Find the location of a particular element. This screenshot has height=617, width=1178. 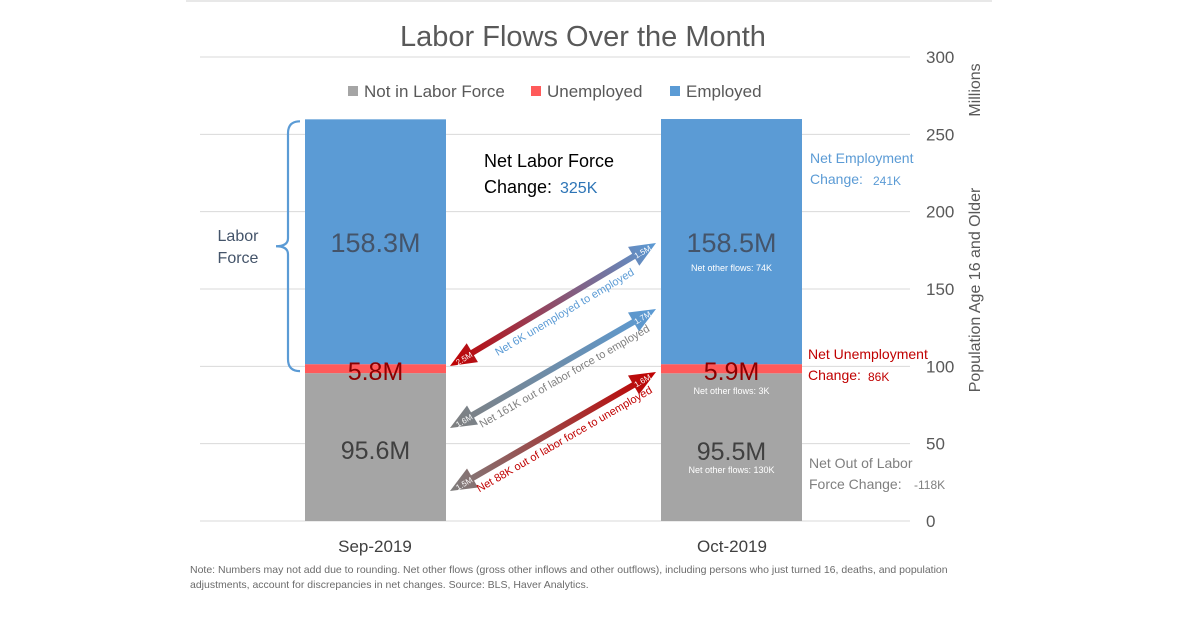

legend: Not in Labor Force Unemployed Employed is located at coordinates (555, 91).